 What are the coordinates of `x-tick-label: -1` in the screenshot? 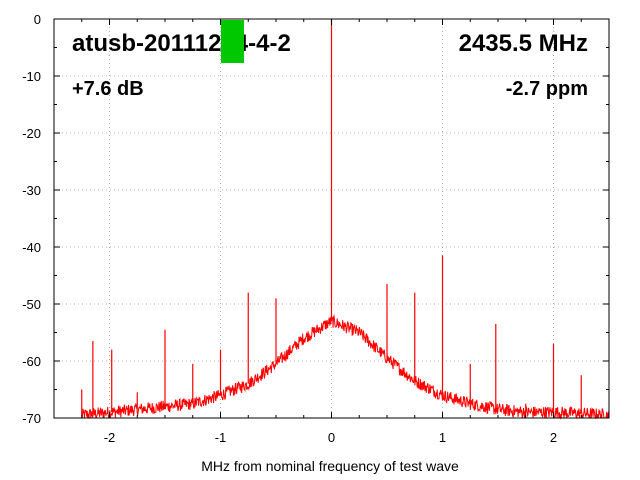 It's located at (221, 437).